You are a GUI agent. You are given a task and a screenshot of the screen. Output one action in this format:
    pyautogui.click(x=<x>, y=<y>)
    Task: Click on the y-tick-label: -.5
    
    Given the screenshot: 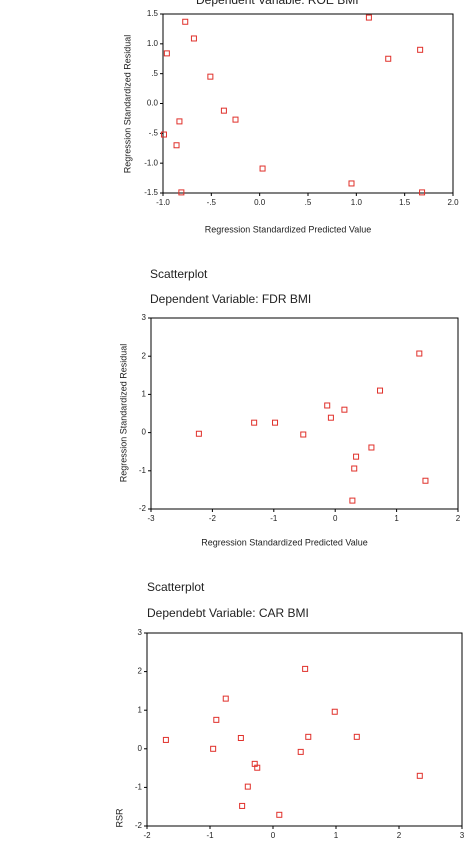 What is the action you would take?
    pyautogui.click(x=154, y=132)
    